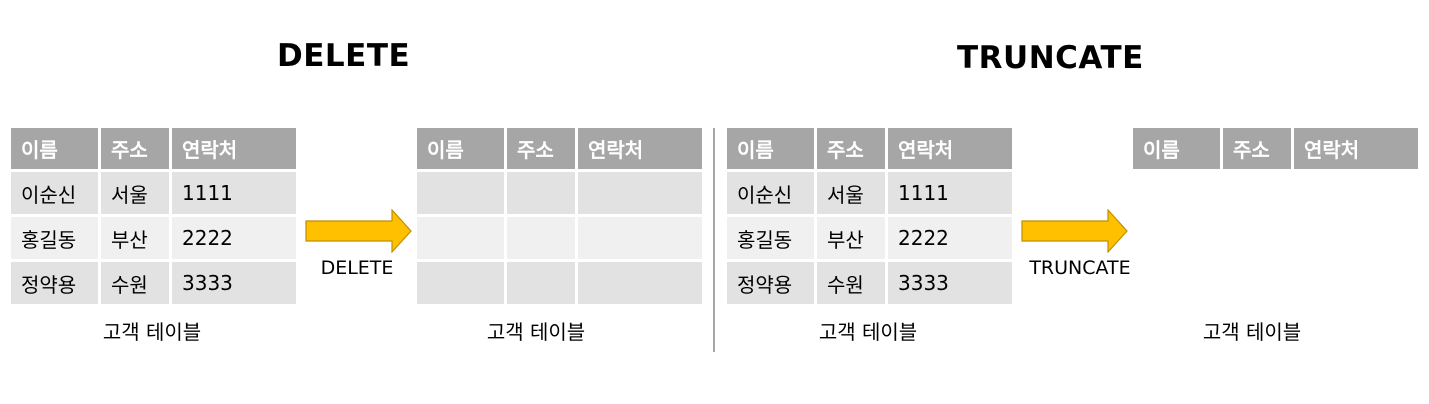 This screenshot has height=404, width=1429. Describe the element at coordinates (1252, 332) in the screenshot. I see `truncate-after-caption: 고객 테이블` at that location.